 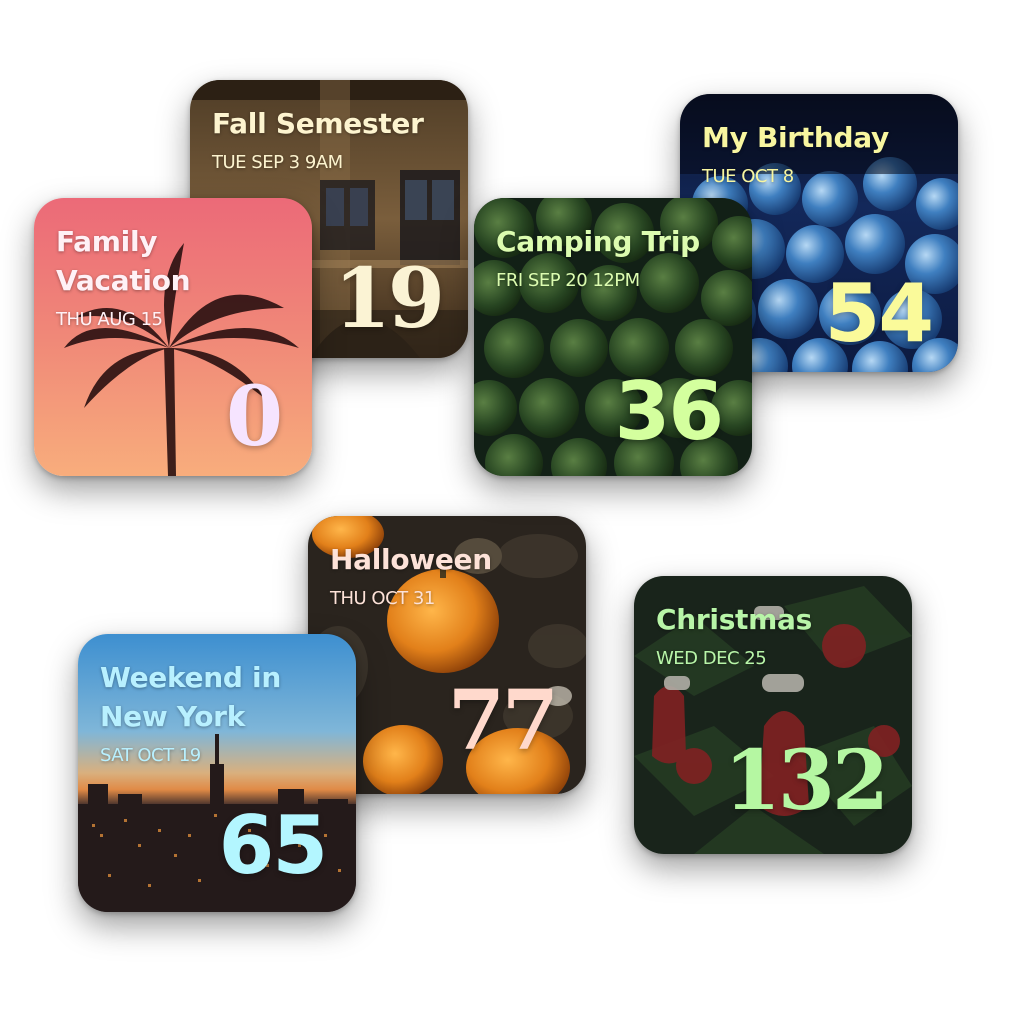 What do you see at coordinates (382, 598) in the screenshot?
I see `widget-date: THU OCT 31` at bounding box center [382, 598].